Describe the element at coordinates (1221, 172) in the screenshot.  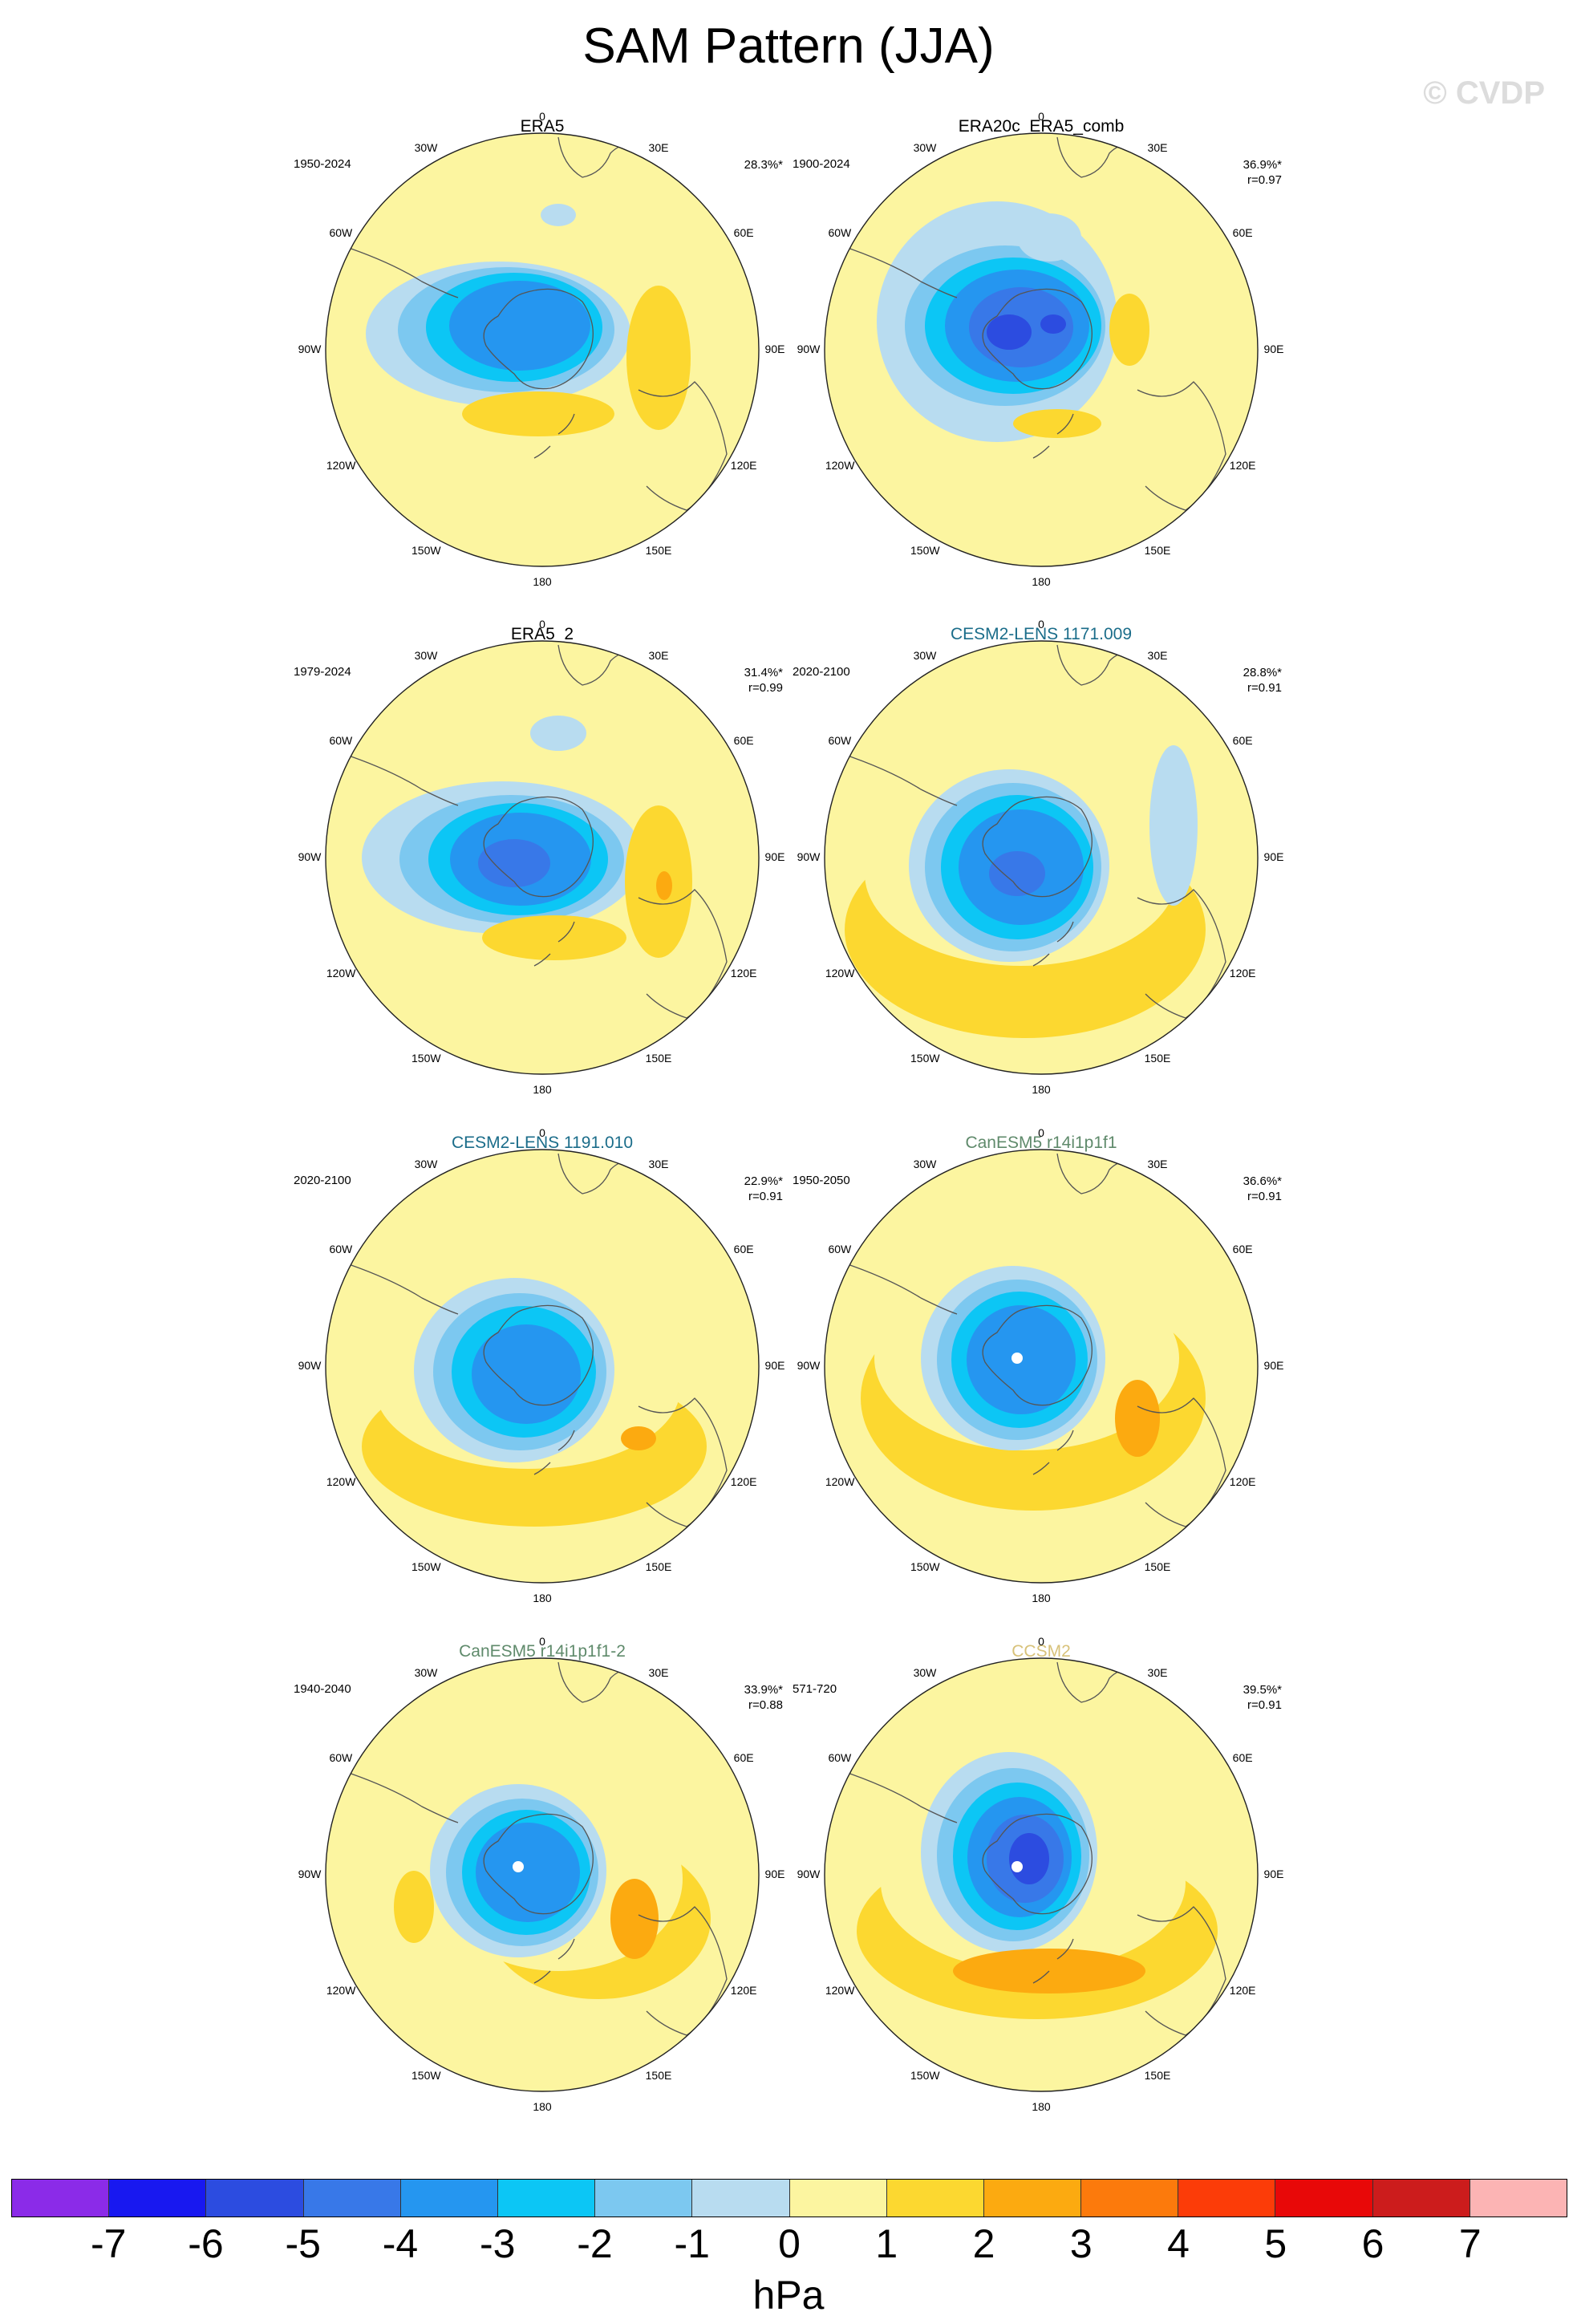
I see `panel-stats: 36.9%* r=0.97` at that location.